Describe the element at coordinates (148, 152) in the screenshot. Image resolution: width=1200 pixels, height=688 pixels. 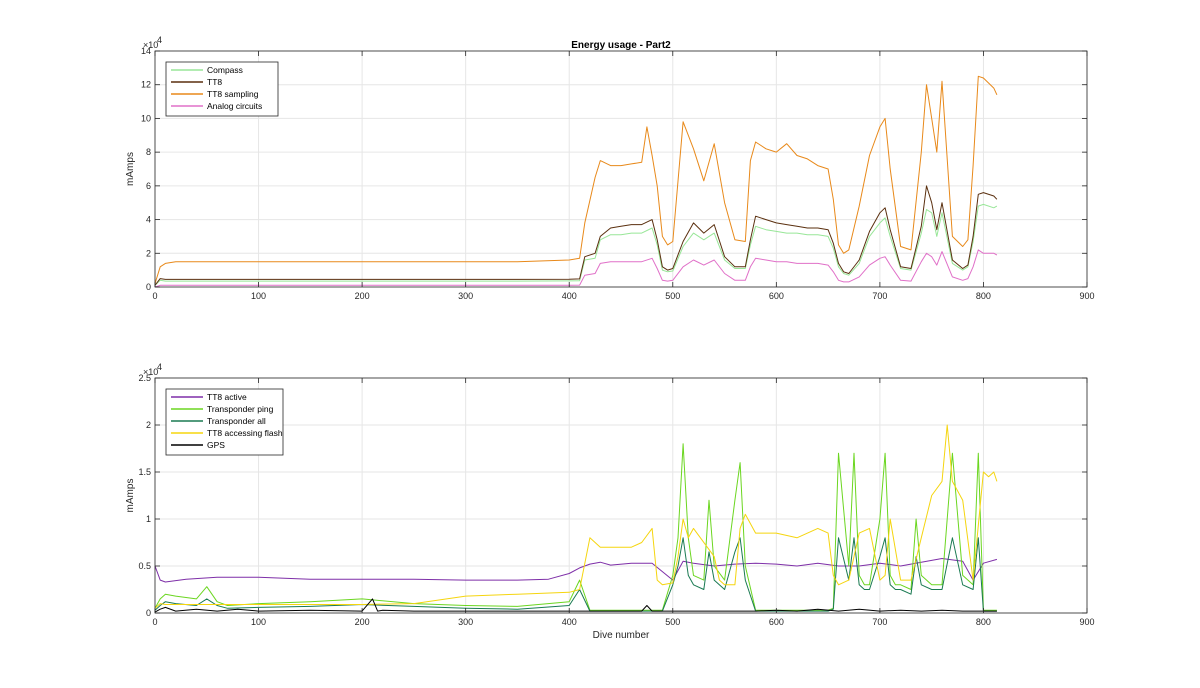
I see `y-tick-label: 8` at that location.